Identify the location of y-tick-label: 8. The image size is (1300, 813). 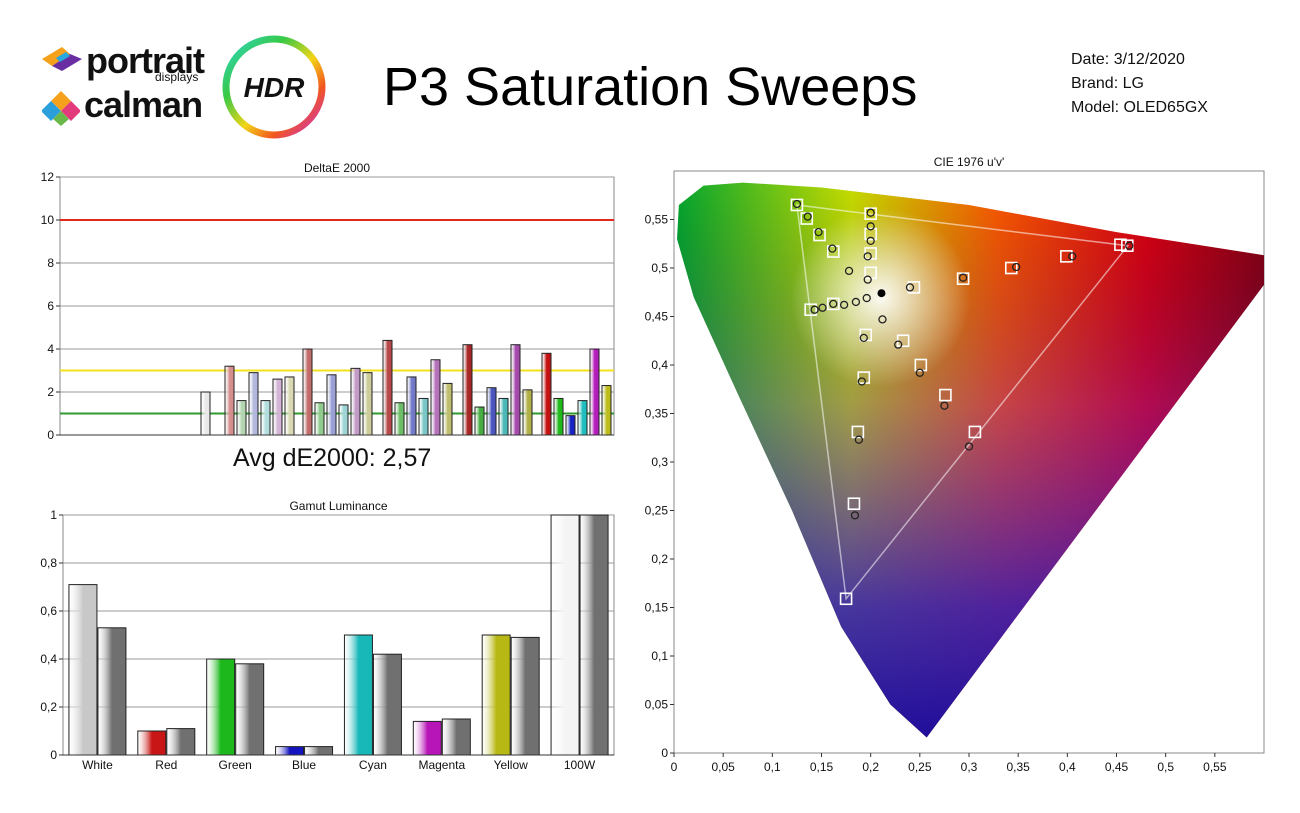
(50, 263).